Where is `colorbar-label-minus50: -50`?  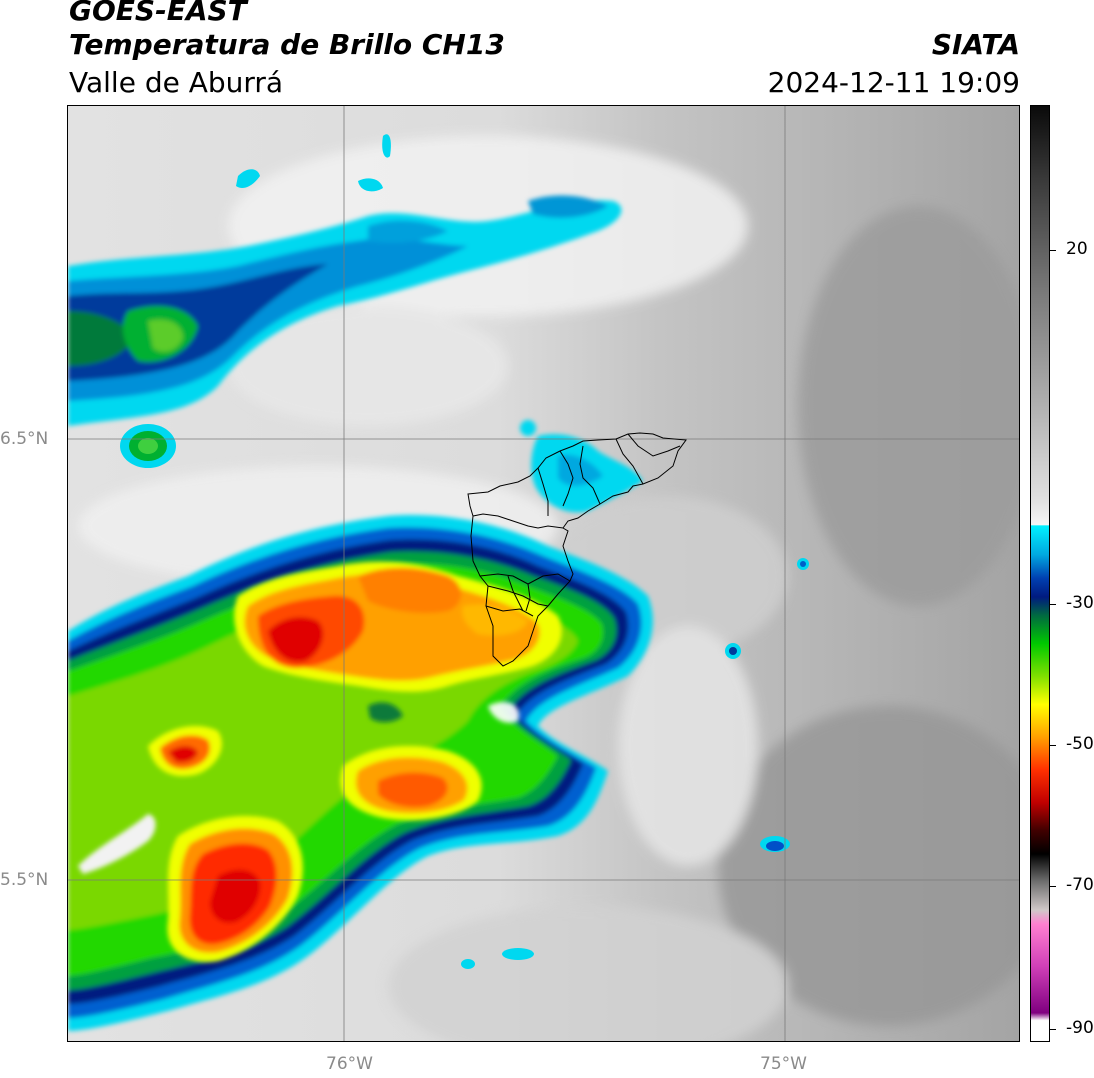
colorbar-label-minus50: -50 is located at coordinates (1080, 744).